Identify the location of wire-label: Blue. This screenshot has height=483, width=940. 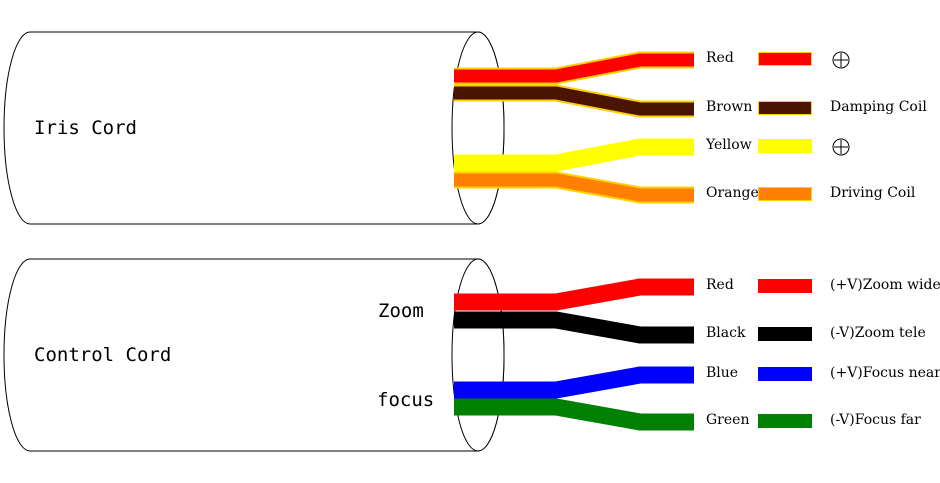
(722, 373).